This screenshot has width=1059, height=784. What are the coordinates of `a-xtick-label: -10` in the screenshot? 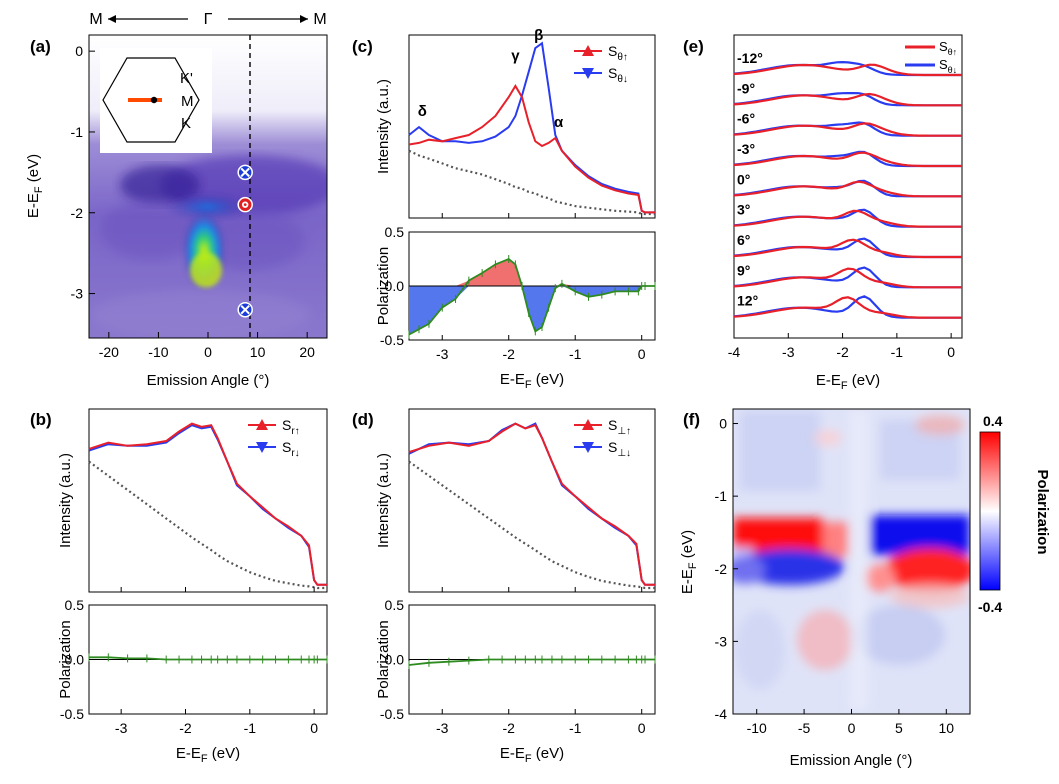 It's located at (158, 352).